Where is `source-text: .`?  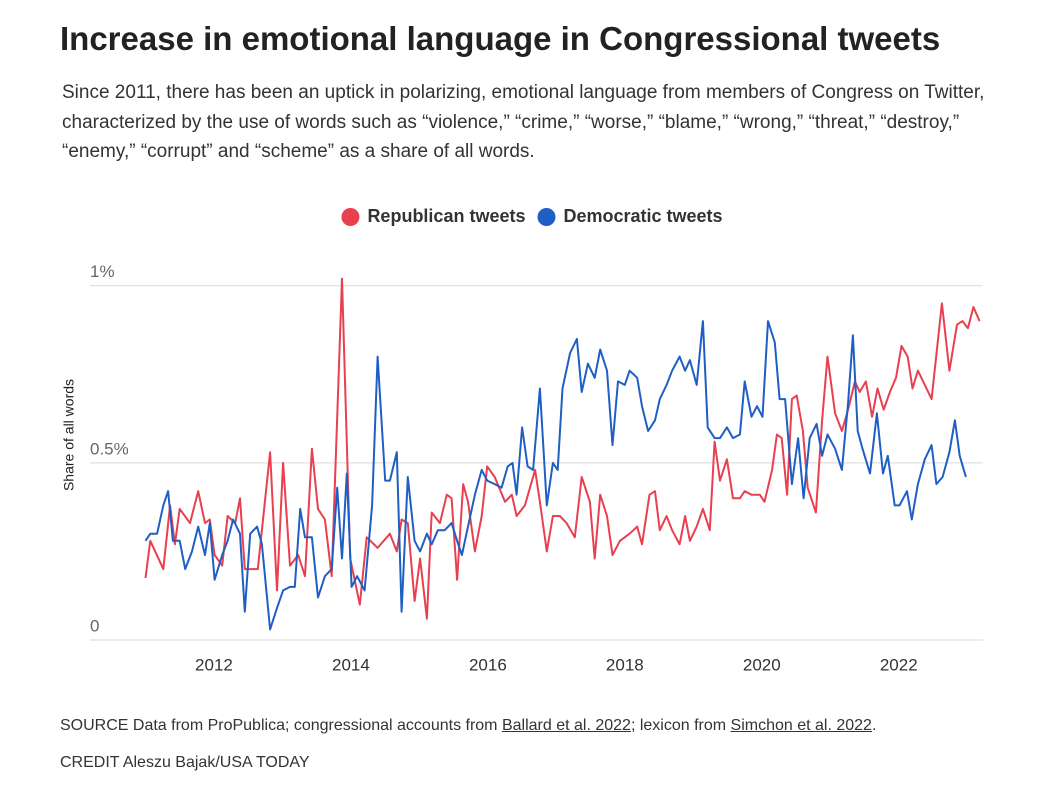
source-text: . is located at coordinates (874, 725).